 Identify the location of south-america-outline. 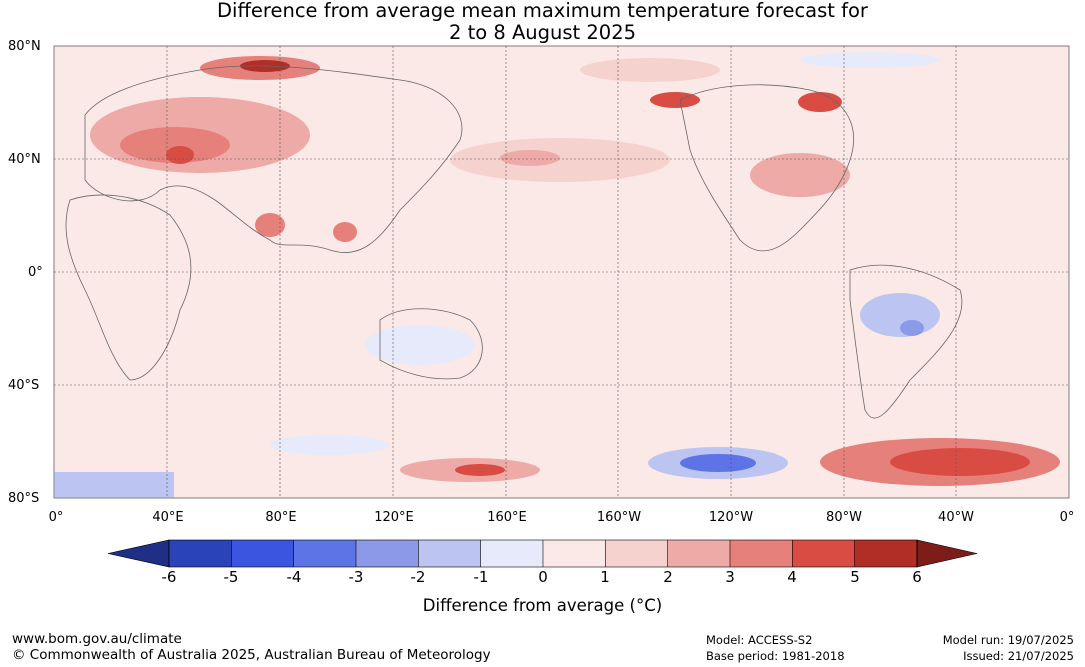
(906, 341).